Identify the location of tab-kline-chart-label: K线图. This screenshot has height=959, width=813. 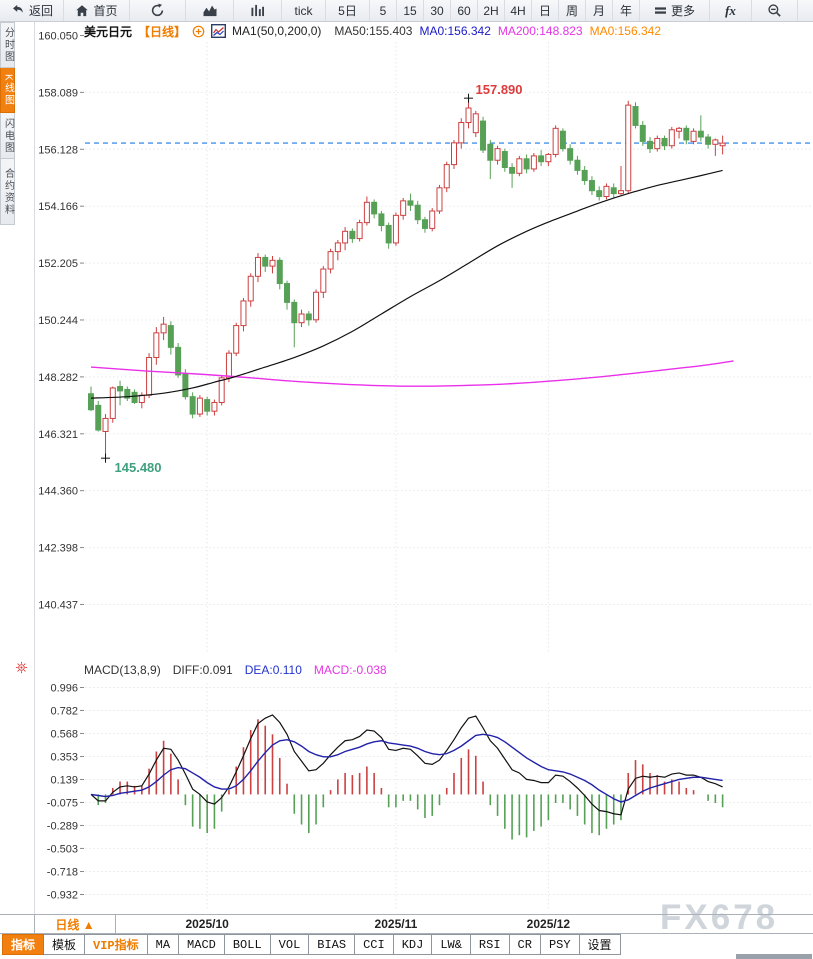
(8, 90).